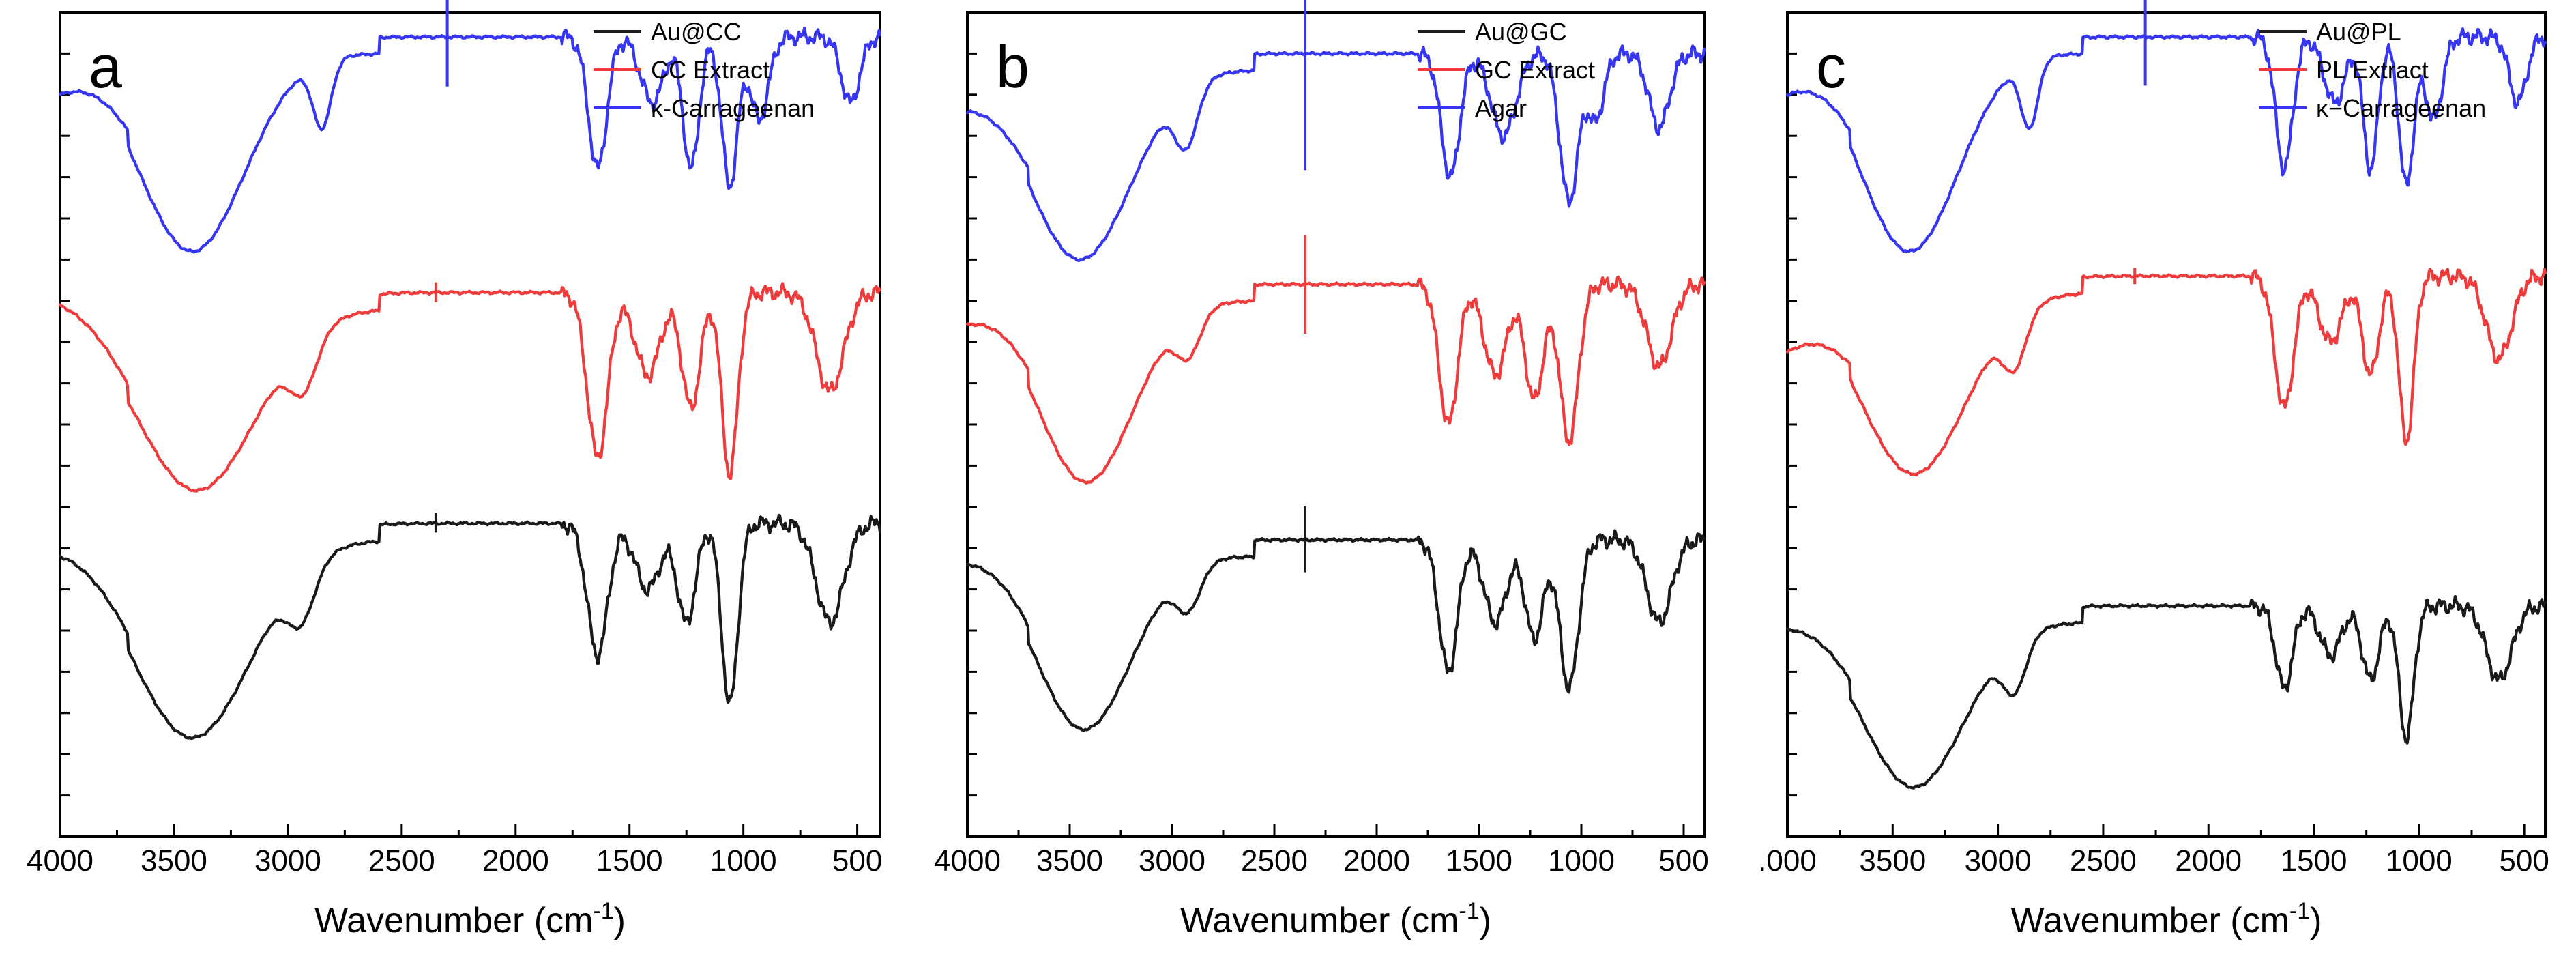 This screenshot has height=980, width=2576. Describe the element at coordinates (696, 32) in the screenshot. I see `legend-label: Au@CC` at that location.